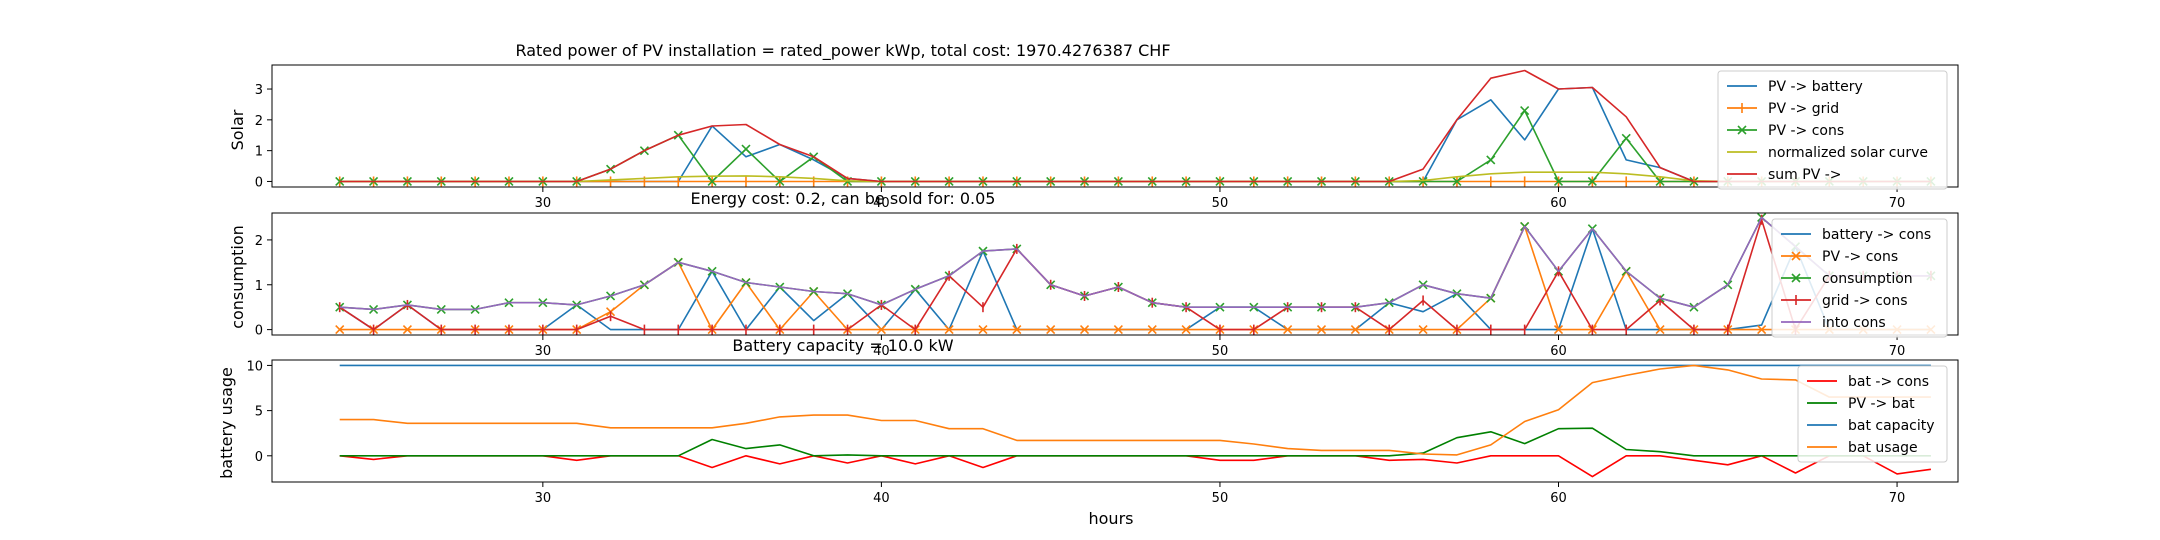 This screenshot has width=2160, height=540. I want to click on legend-label: PV -> bat, so click(1881, 404).